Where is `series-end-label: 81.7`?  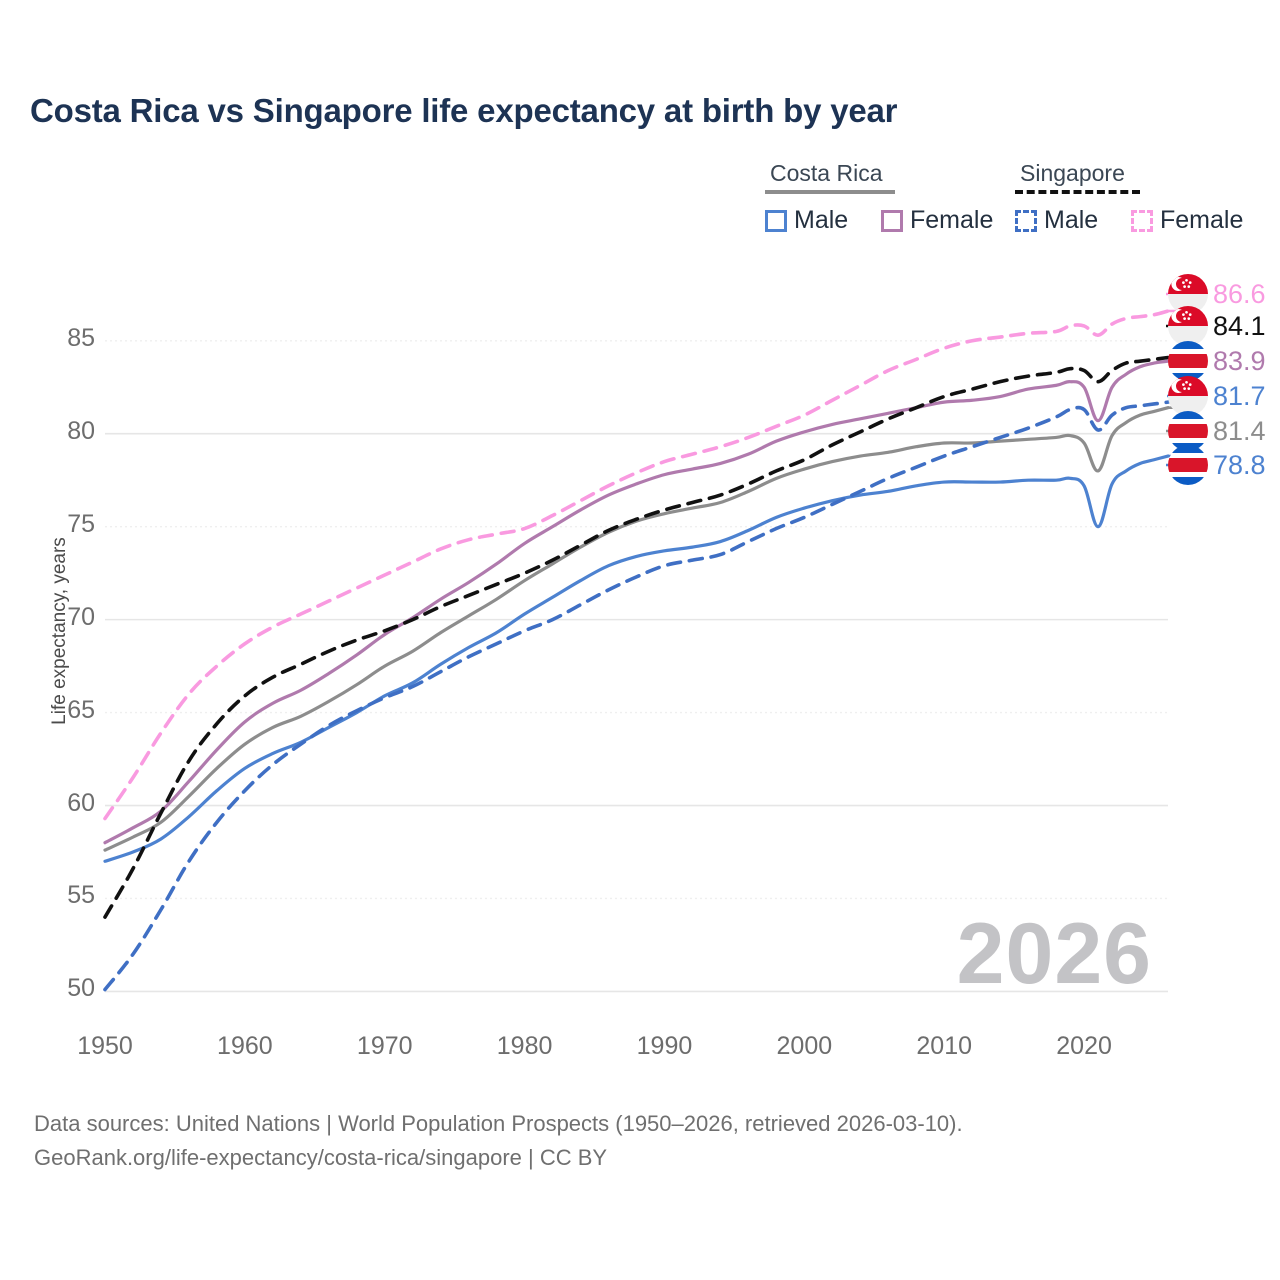 series-end-label: 81.7 is located at coordinates (1217, 396).